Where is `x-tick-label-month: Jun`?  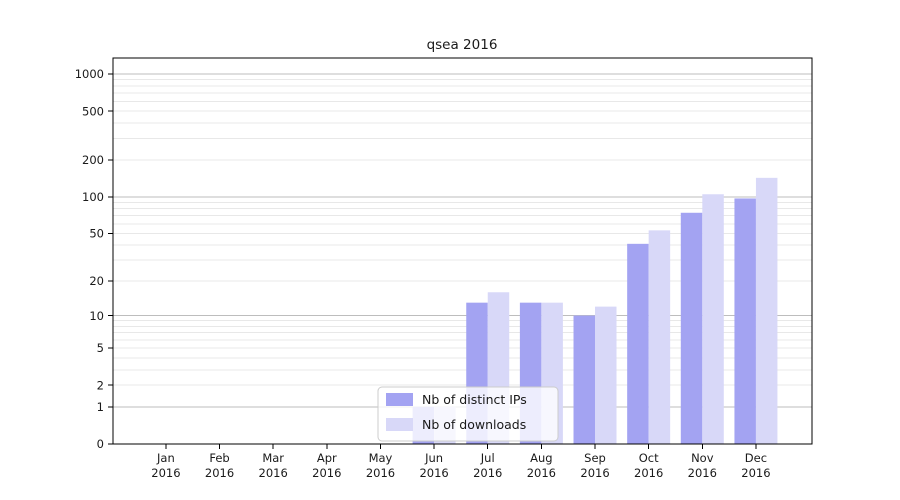 x-tick-label-month: Jun is located at coordinates (433, 458).